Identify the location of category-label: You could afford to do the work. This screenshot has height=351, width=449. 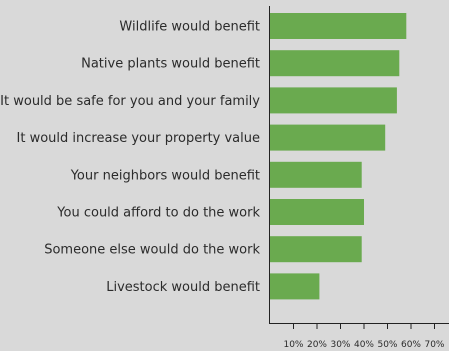
(158, 213).